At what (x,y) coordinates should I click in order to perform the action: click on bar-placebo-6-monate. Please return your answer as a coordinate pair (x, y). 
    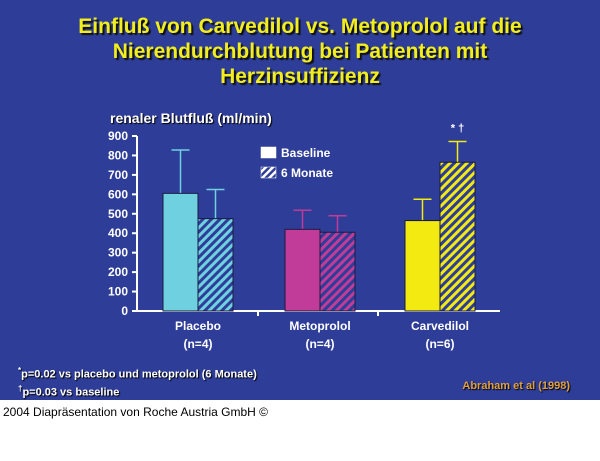
    Looking at the image, I should click on (215, 265).